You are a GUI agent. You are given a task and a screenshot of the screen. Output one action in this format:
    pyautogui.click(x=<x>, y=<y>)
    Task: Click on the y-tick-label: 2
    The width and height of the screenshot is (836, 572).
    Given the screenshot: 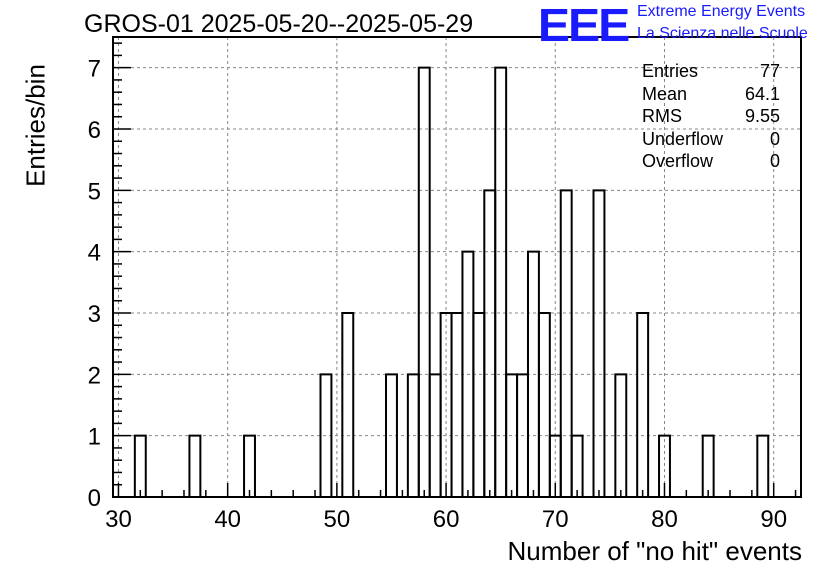 What is the action you would take?
    pyautogui.click(x=94, y=375)
    